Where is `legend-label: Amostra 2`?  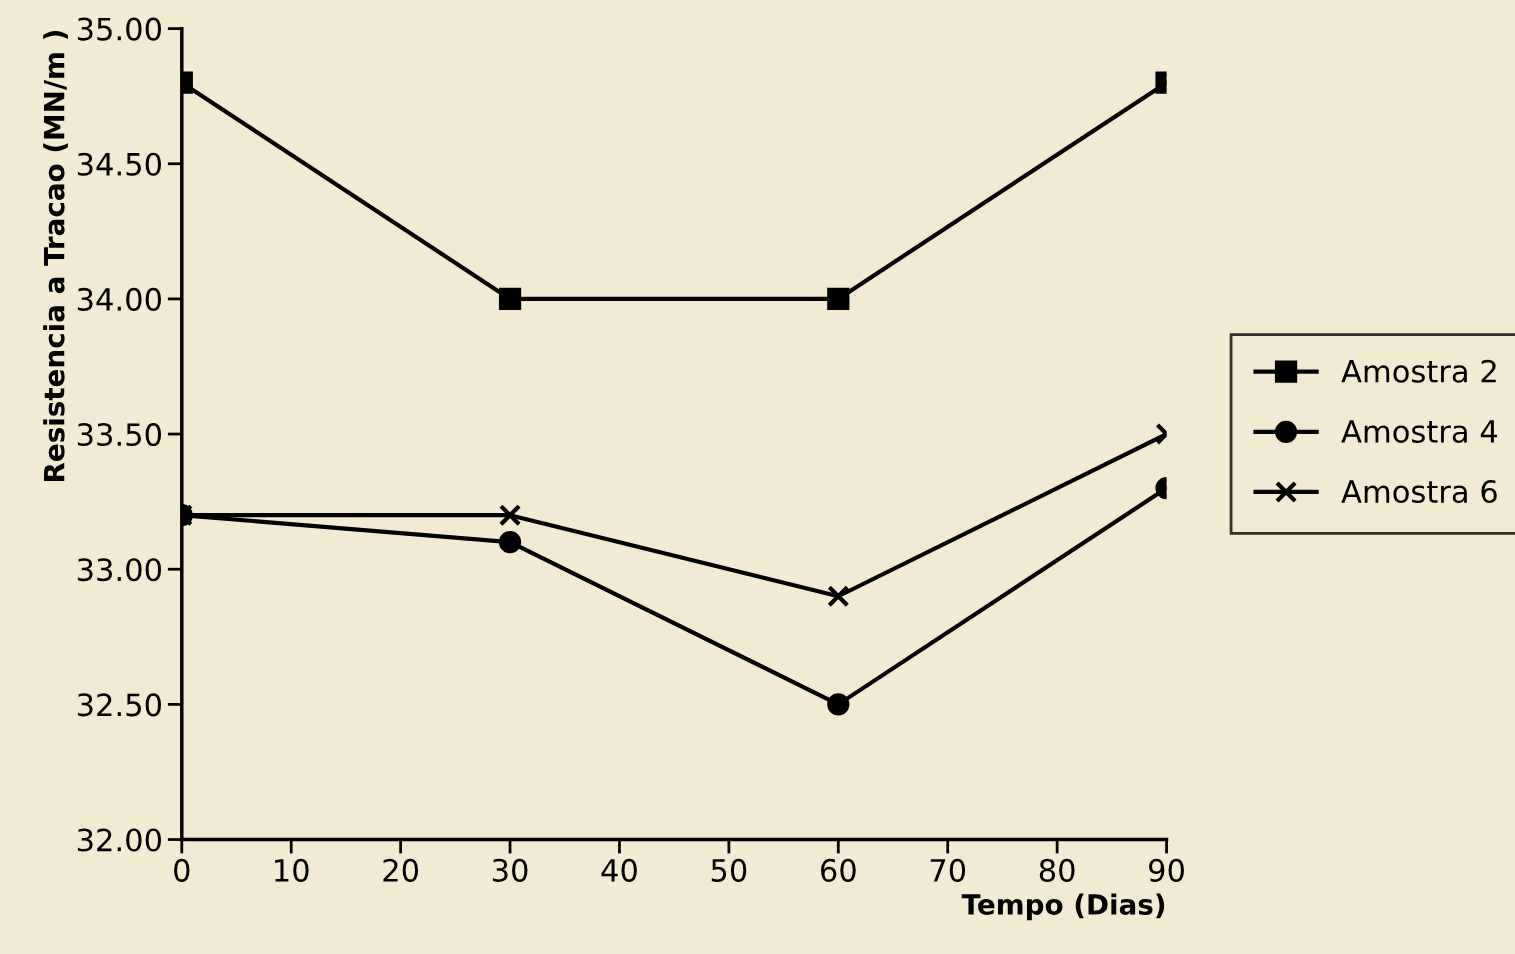 legend-label: Amostra 2 is located at coordinates (1418, 371).